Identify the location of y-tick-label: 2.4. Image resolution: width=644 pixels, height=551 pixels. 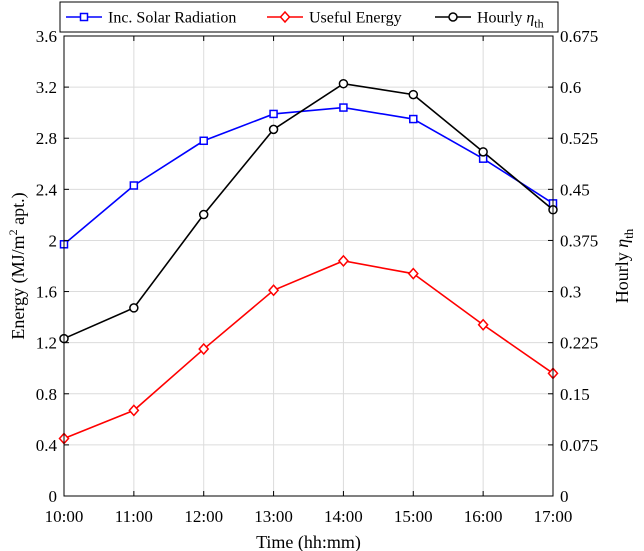
(47, 189).